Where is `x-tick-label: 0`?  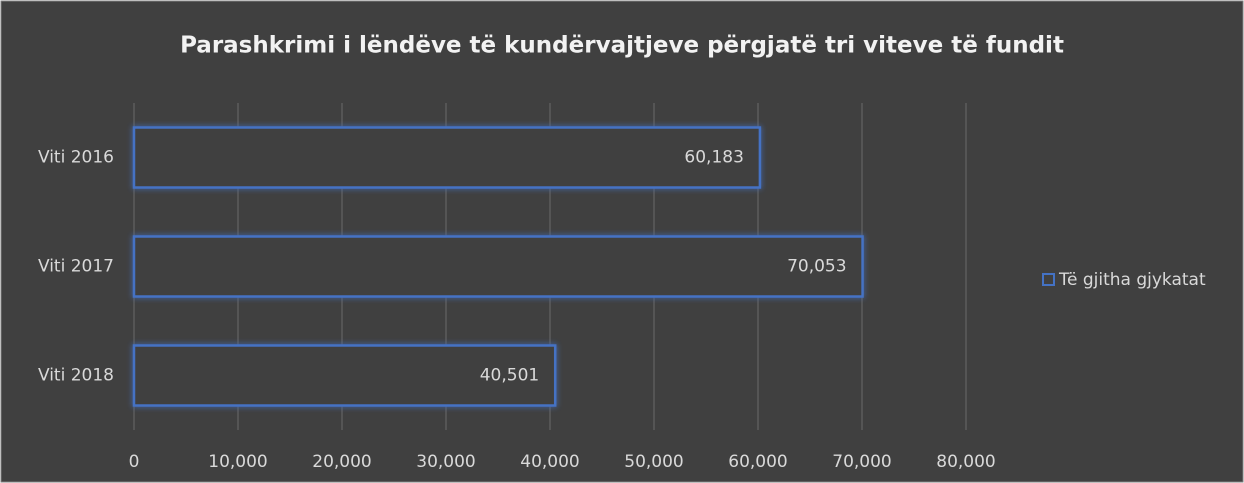 x-tick-label: 0 is located at coordinates (134, 462).